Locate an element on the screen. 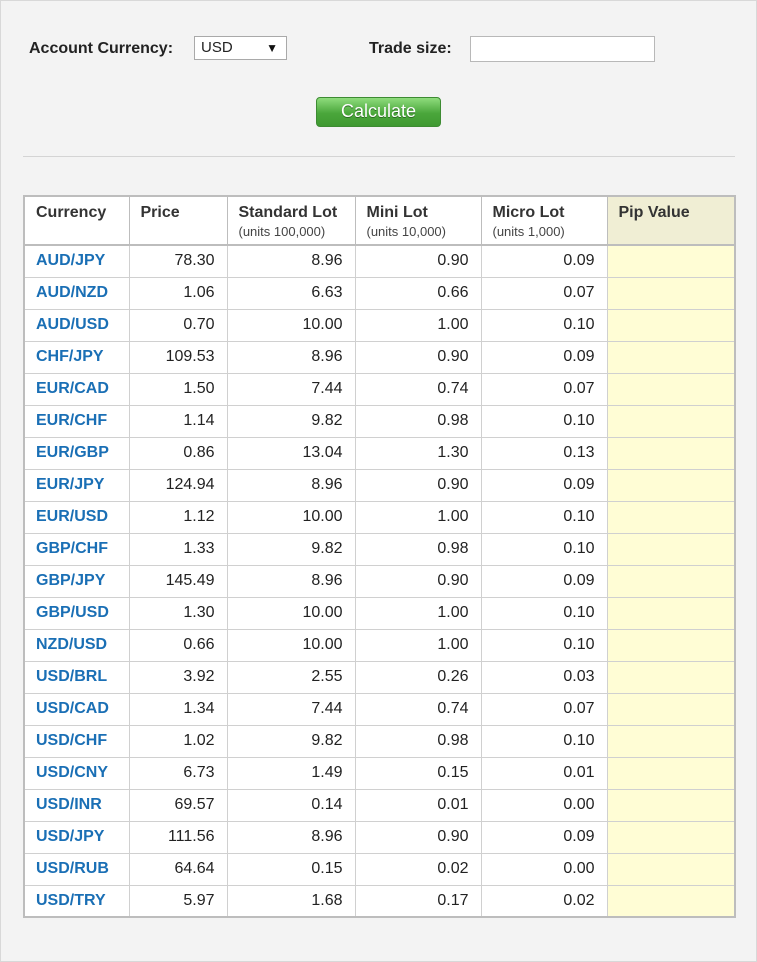  table-row: EUR/JPY 124.94 8.96 0.90 0.09 is located at coordinates (379, 485).